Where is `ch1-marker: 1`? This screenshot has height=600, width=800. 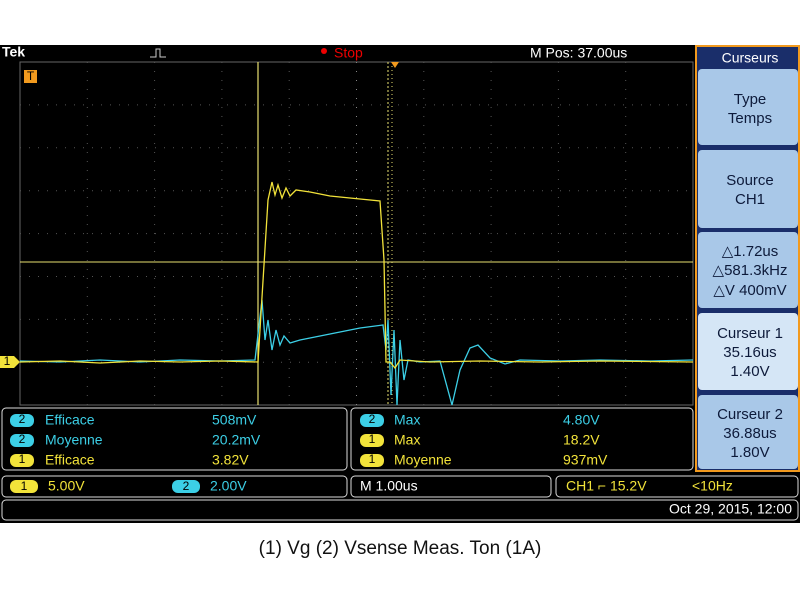
ch1-marker: 1 is located at coordinates (7, 361).